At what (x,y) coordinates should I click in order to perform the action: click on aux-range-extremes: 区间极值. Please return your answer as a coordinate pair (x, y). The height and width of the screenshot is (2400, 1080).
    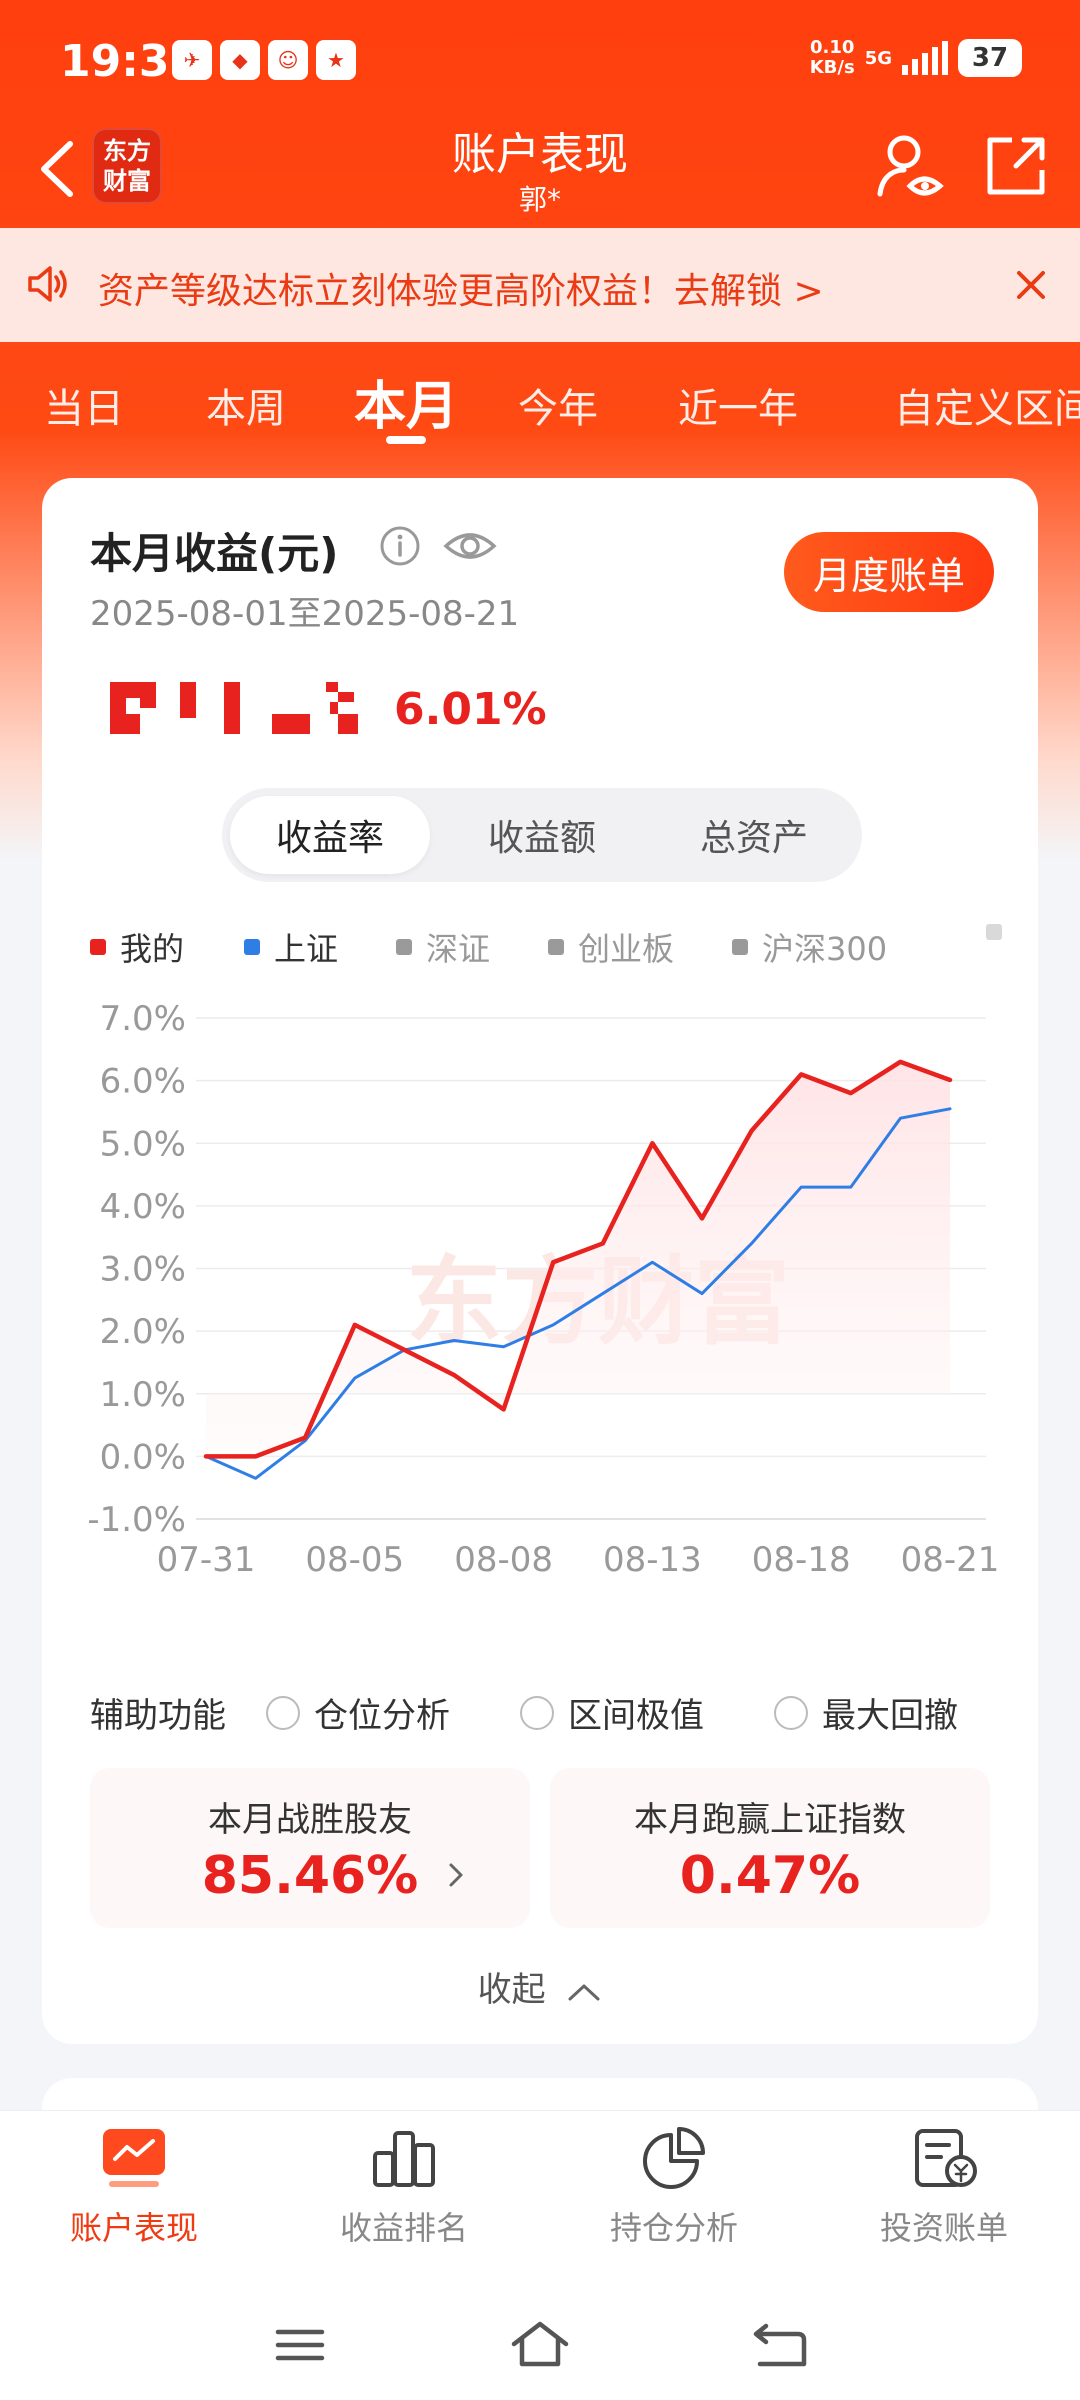
    Looking at the image, I should click on (612, 1712).